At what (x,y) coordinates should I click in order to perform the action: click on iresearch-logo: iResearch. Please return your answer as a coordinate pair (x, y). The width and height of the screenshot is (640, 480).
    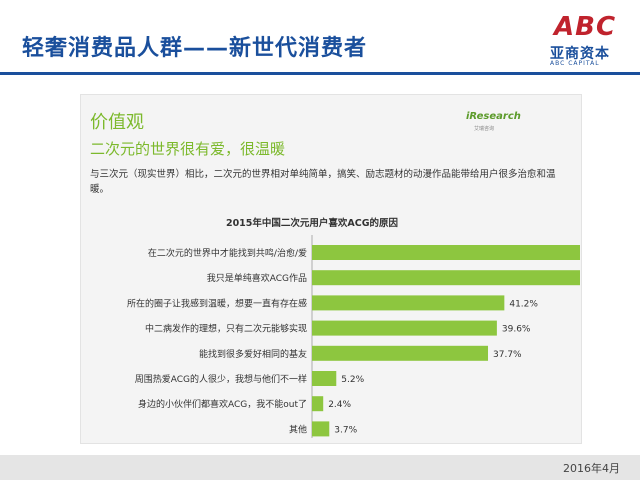
    Looking at the image, I should click on (493, 116).